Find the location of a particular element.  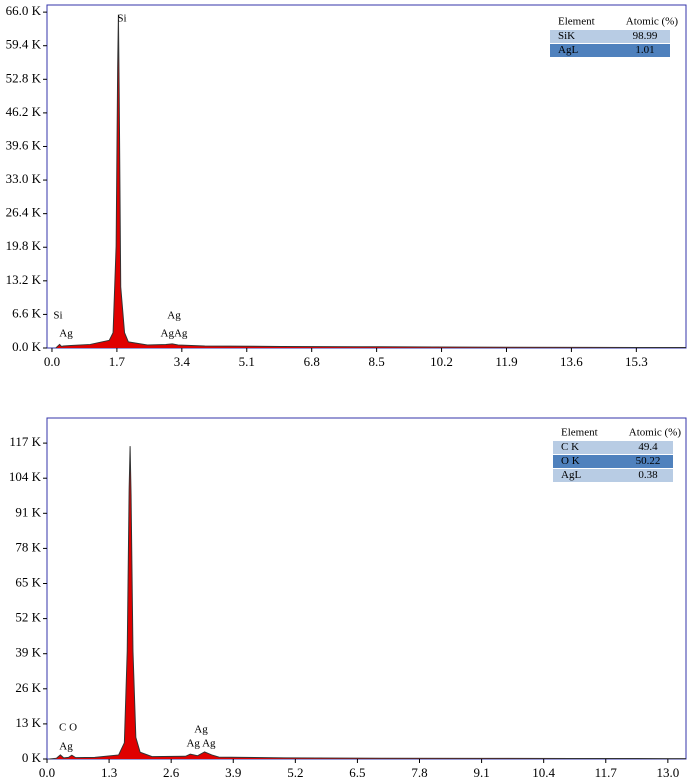

y-tick-label: 52.8 K is located at coordinates (24, 77).